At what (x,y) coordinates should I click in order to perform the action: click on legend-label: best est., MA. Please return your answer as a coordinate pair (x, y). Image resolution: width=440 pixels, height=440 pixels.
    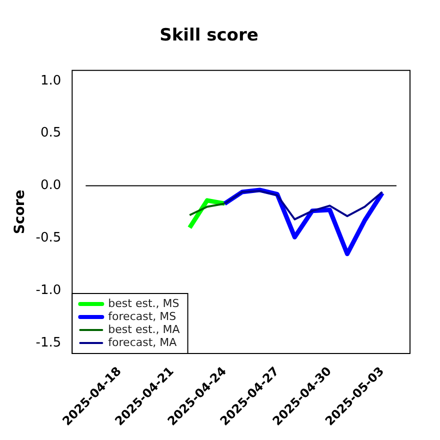
    Looking at the image, I should click on (144, 329).